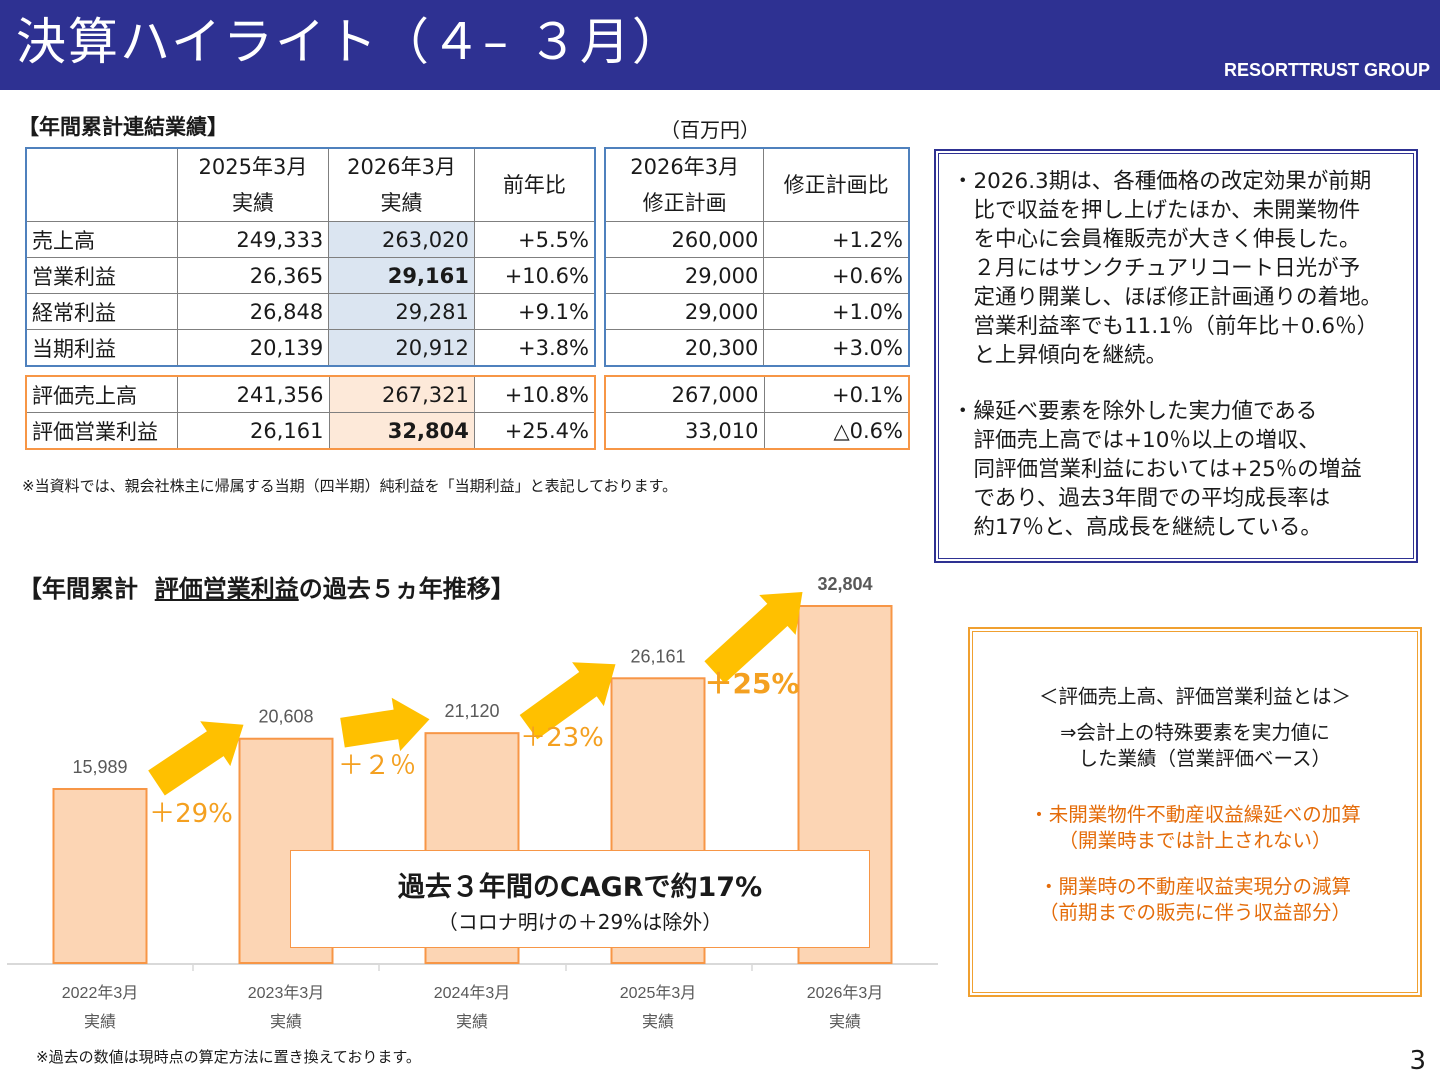 The height and width of the screenshot is (1080, 1440). What do you see at coordinates (253, 394) in the screenshot?
I see `fy2025-value: 241,356` at bounding box center [253, 394].